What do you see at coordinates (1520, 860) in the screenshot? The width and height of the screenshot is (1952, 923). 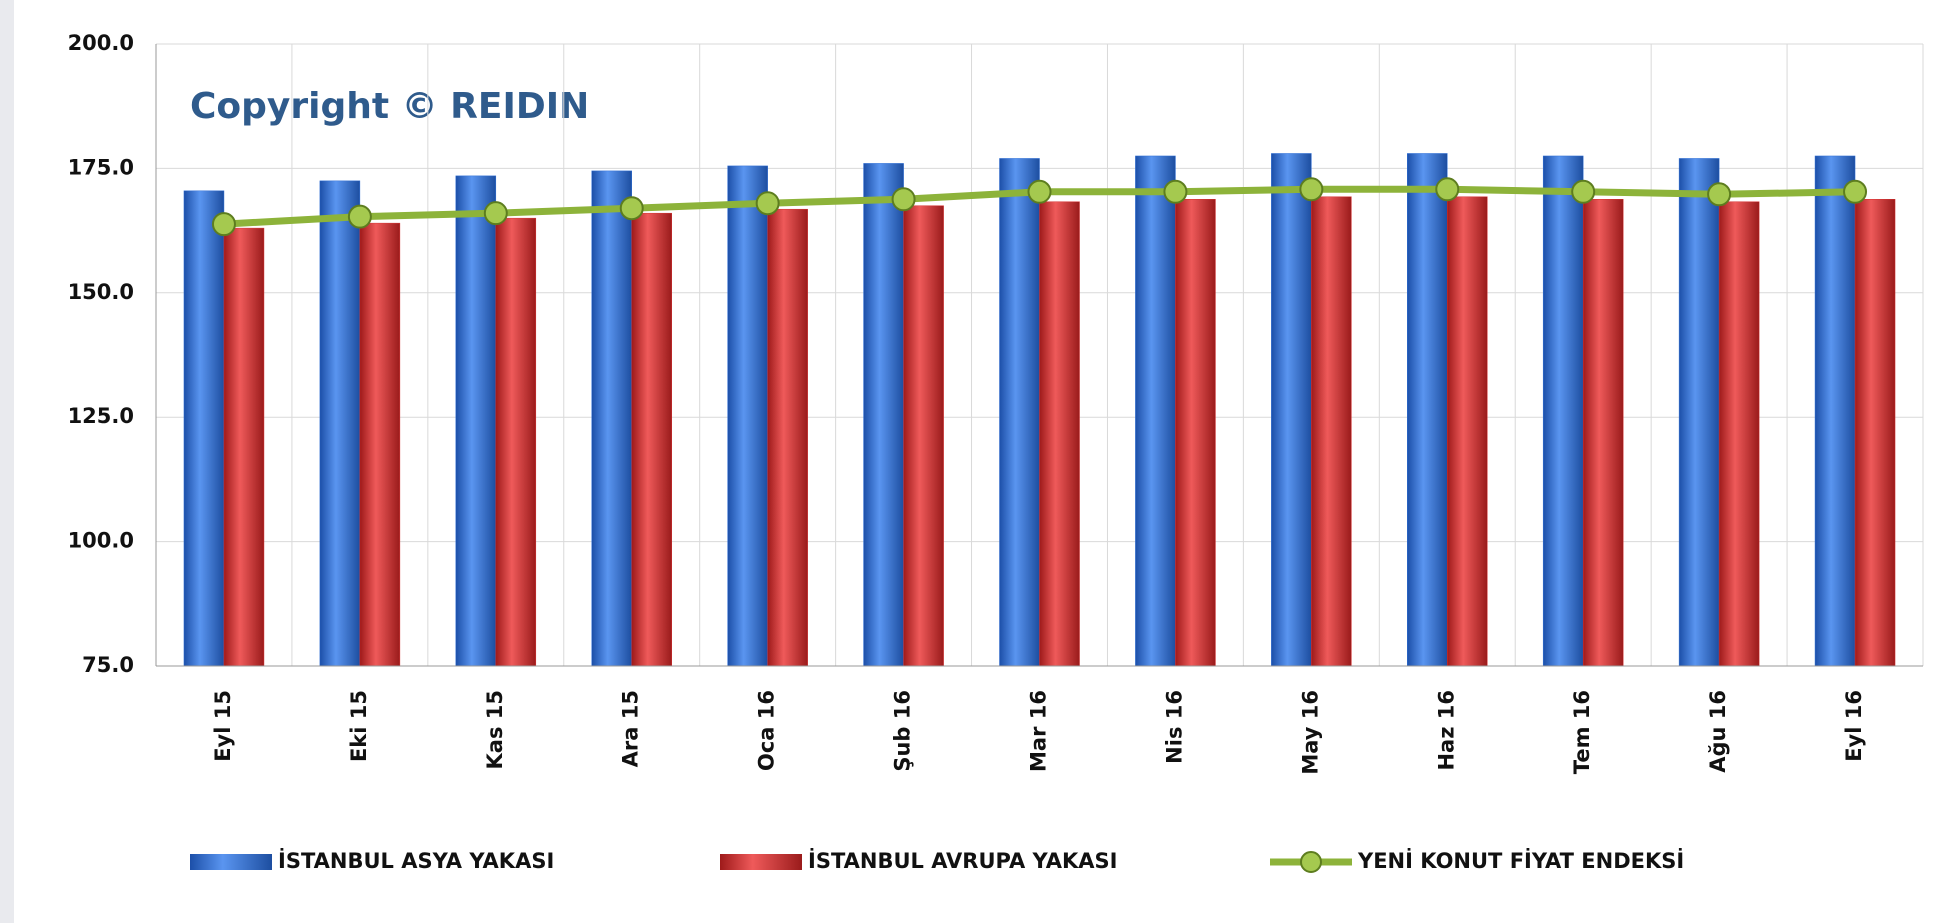 I see `legend-label: YENİ KONUT FİYAT ENDEKSİ` at bounding box center [1520, 860].